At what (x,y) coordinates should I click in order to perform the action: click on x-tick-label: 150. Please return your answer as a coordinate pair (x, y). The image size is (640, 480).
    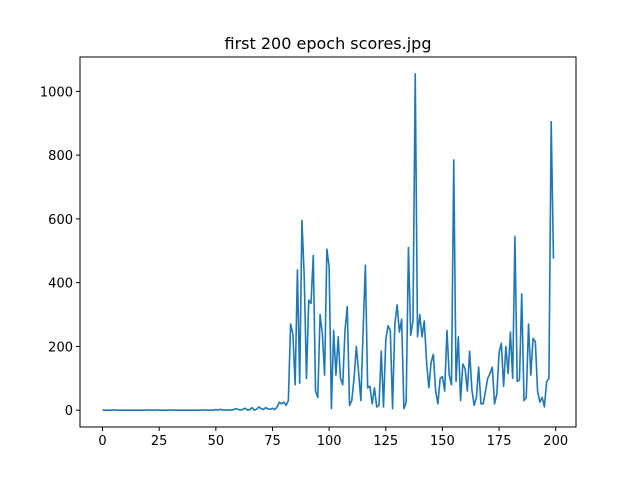
    Looking at the image, I should click on (442, 441).